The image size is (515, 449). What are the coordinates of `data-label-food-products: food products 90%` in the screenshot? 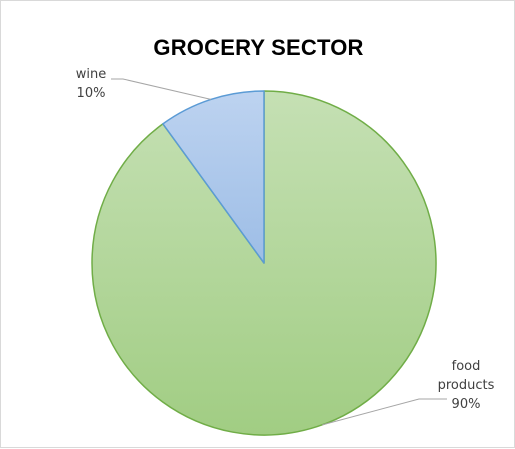 It's located at (466, 385).